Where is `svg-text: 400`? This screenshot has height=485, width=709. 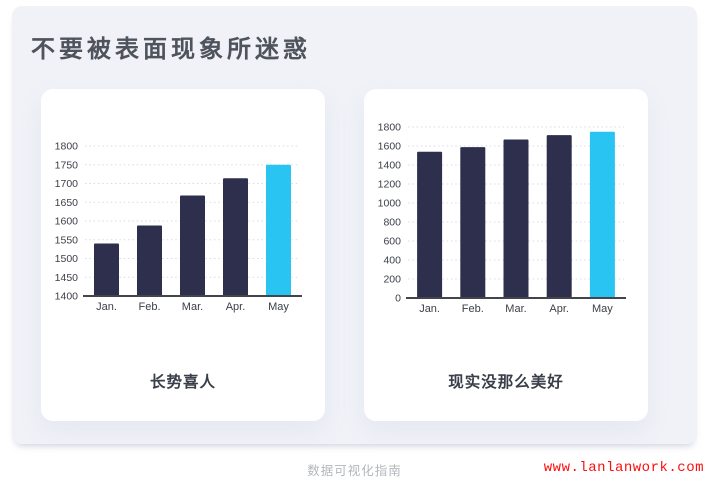
svg-text: 400 is located at coordinates (392, 261).